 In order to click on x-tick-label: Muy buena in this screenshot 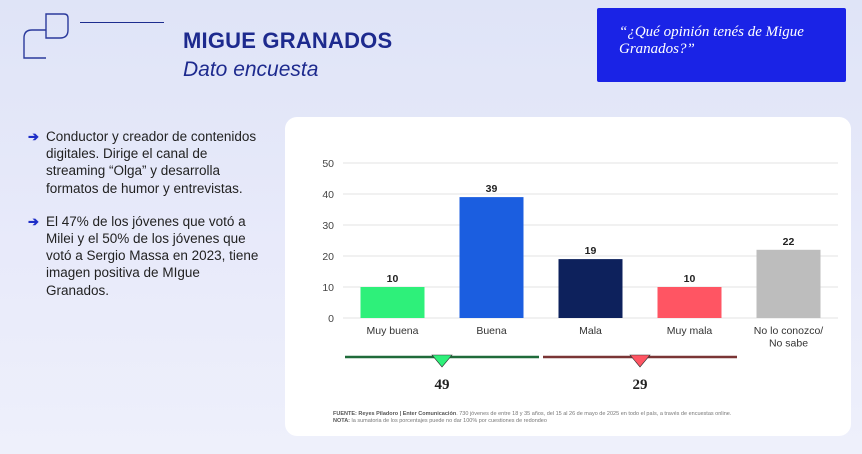, I will do `click(393, 331)`.